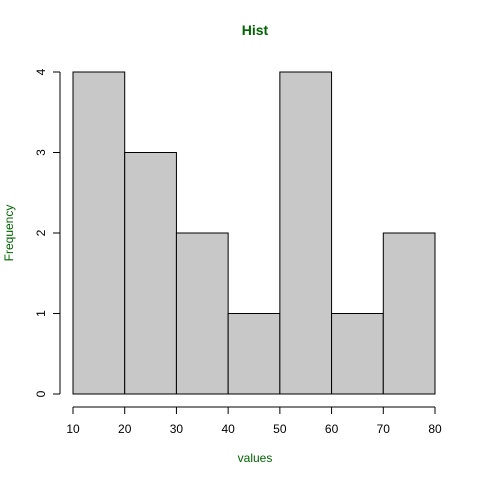  Describe the element at coordinates (332, 429) in the screenshot. I see `x-tick-label-60: 60` at that location.